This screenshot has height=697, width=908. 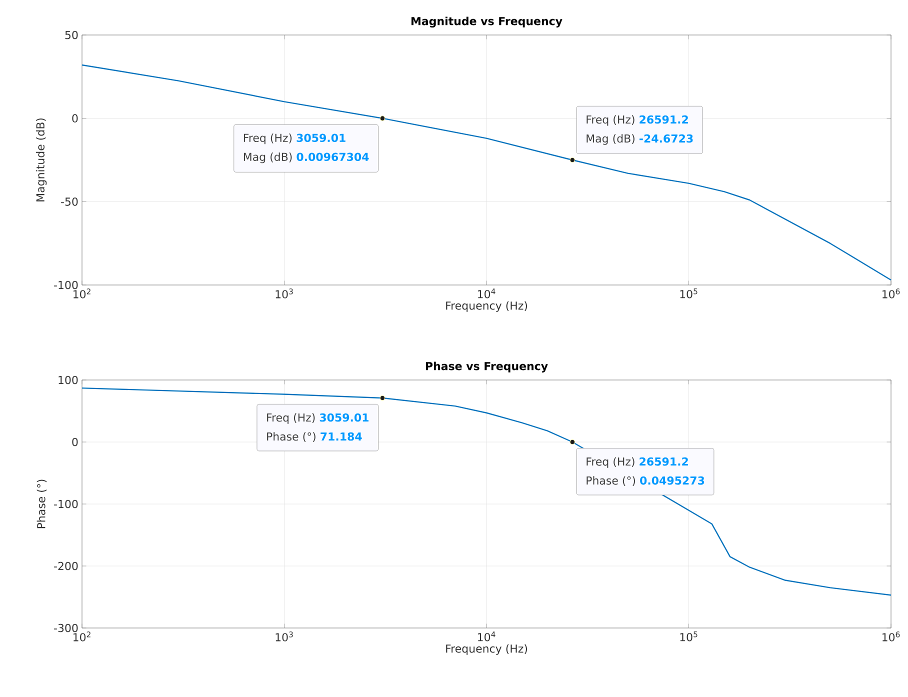 I want to click on y-tick-label: -300, so click(x=66, y=628).